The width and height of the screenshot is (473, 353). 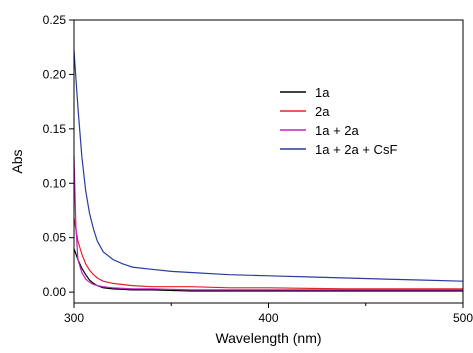 I want to click on x-axis-title: Wavelength (nm), so click(x=268, y=338).